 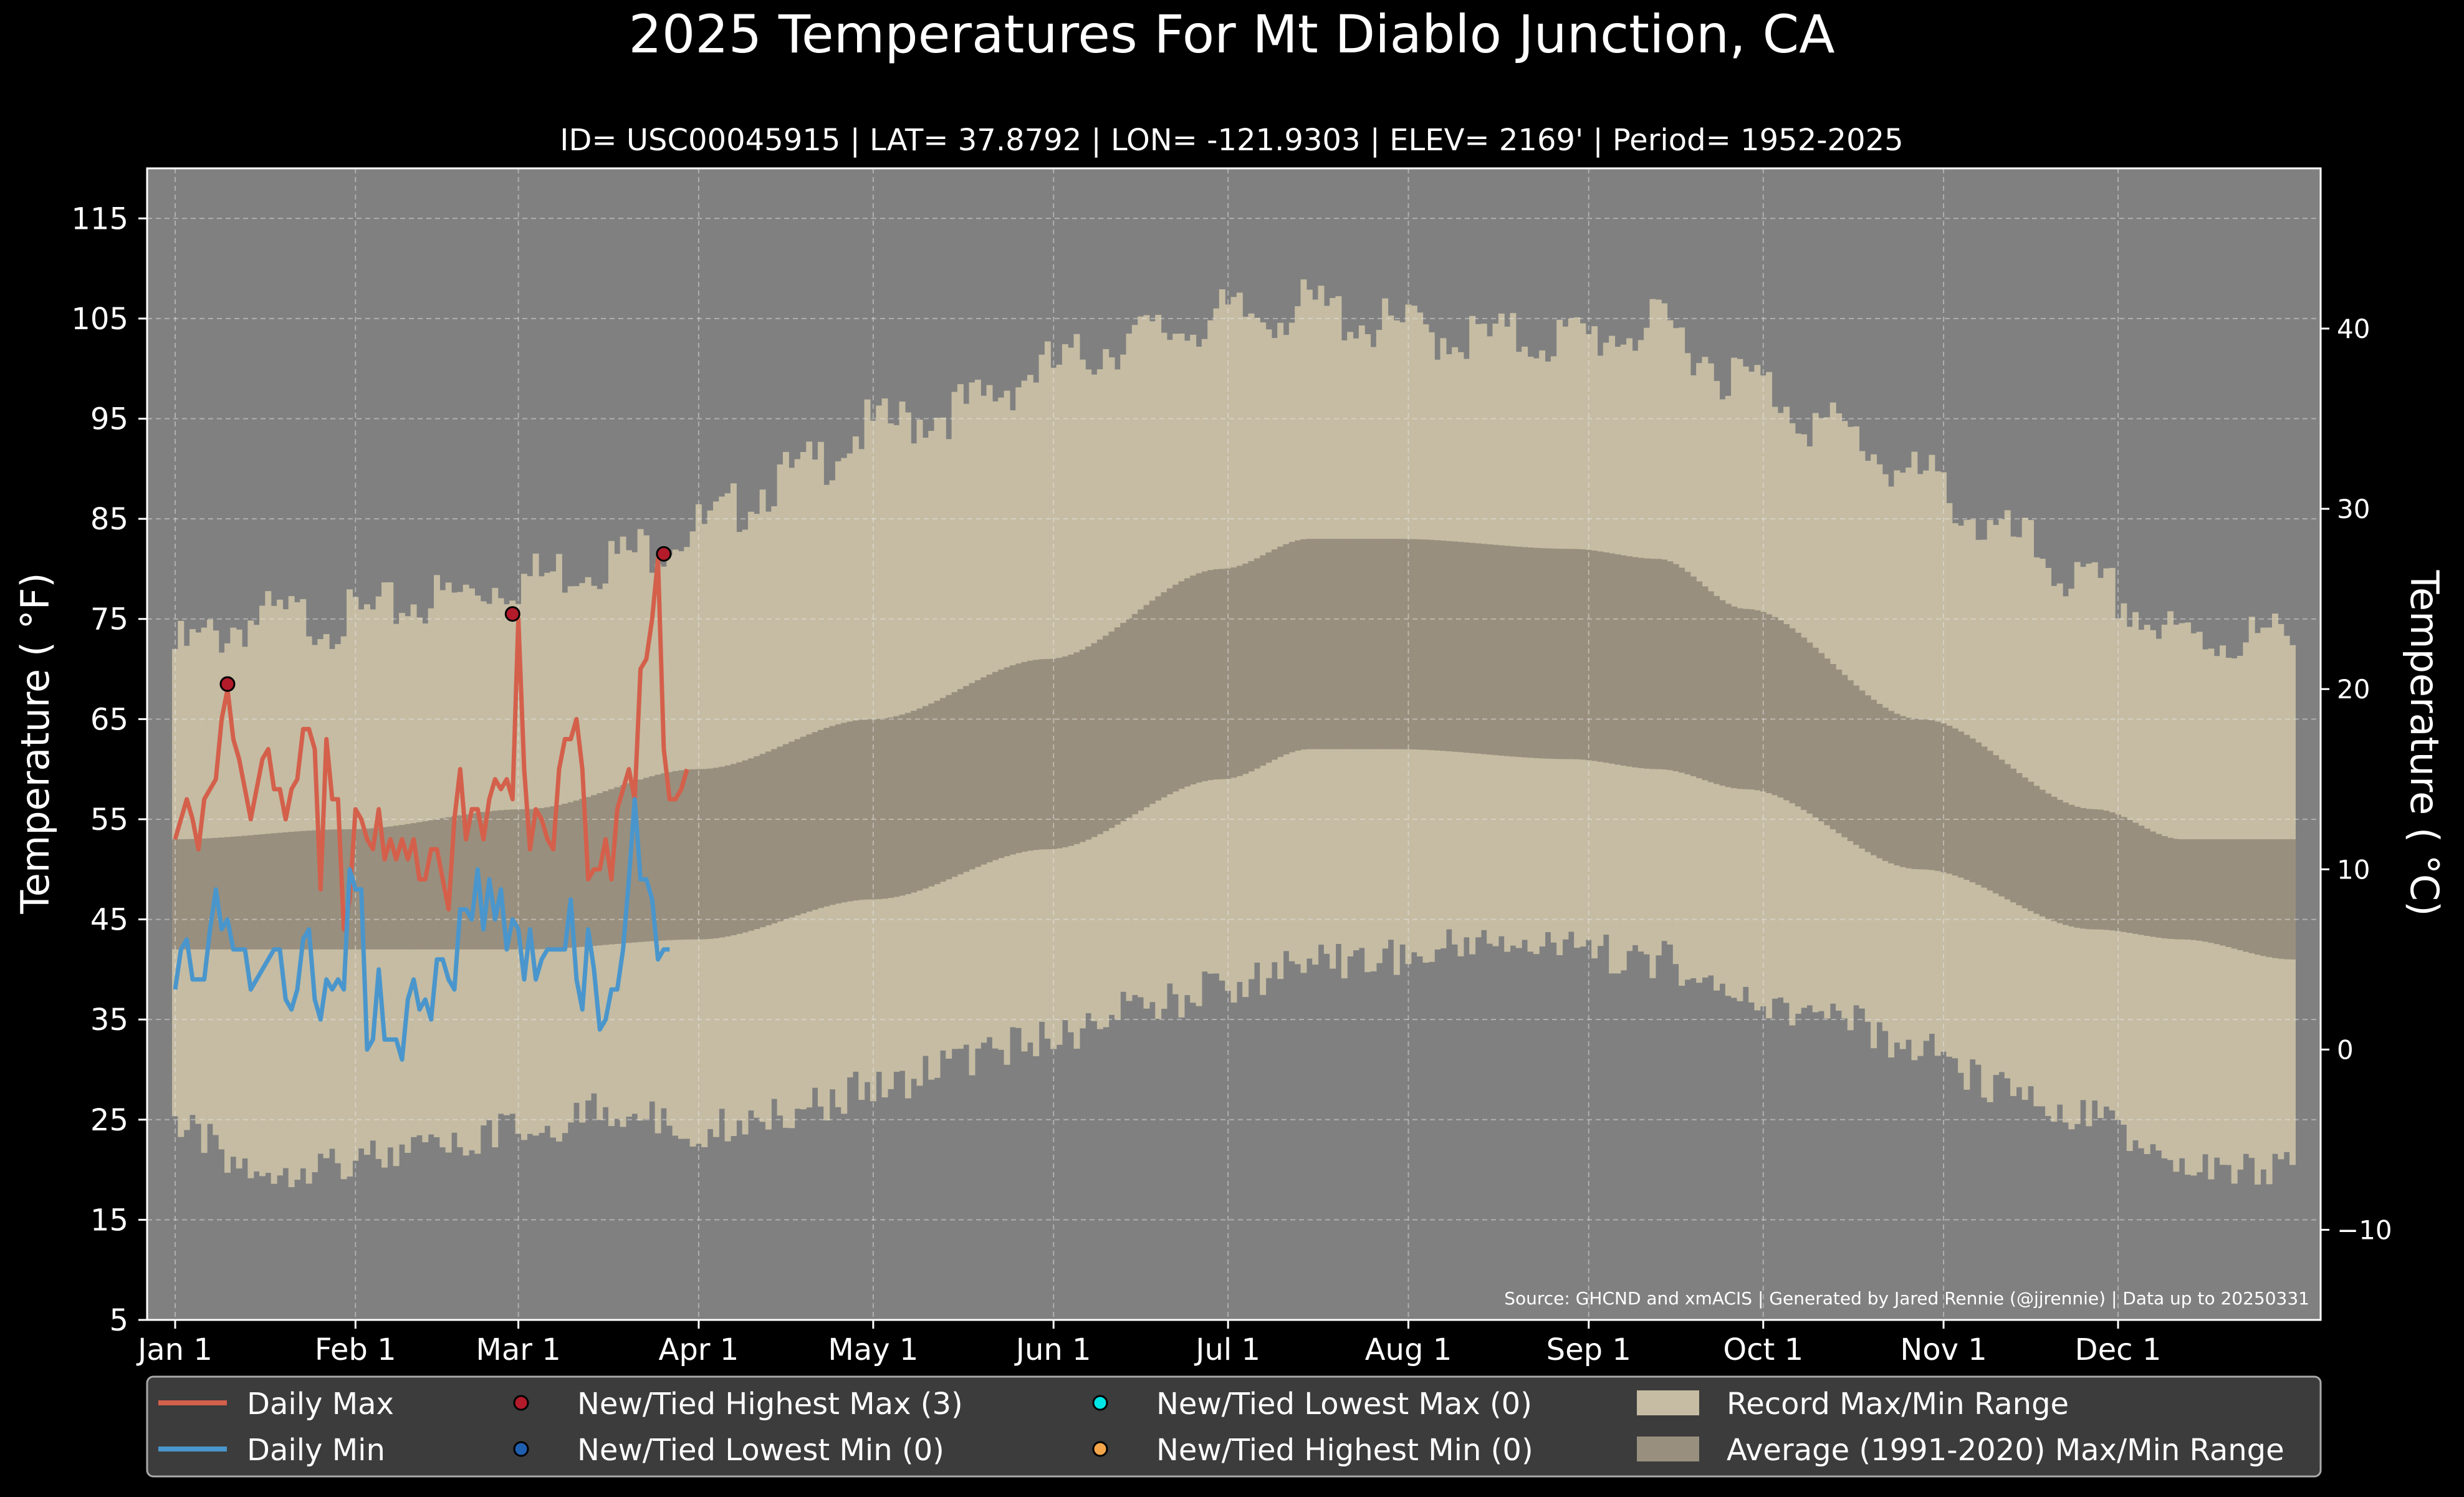 I want to click on legend-swatch-dot, so click(x=521, y=1403).